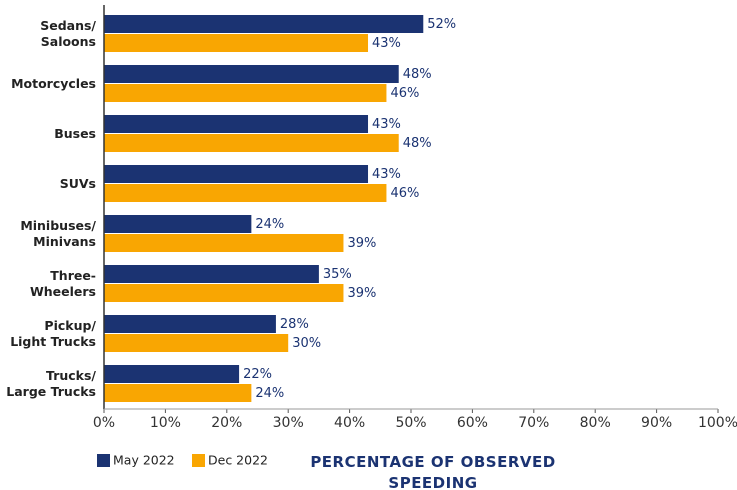 This screenshot has width=737, height=490. Describe the element at coordinates (656, 423) in the screenshot. I see `x-tick-label: 90%` at that location.